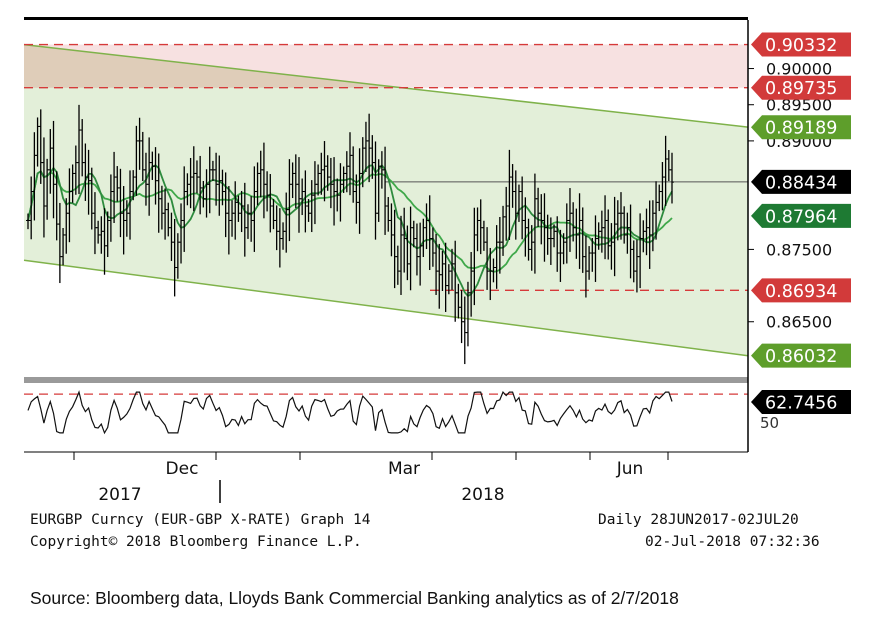 This screenshot has height=624, width=872. Describe the element at coordinates (196, 542) in the screenshot. I see `footer-copyright: Copyright© 2018 Bloomberg Finance L.P.` at that location.